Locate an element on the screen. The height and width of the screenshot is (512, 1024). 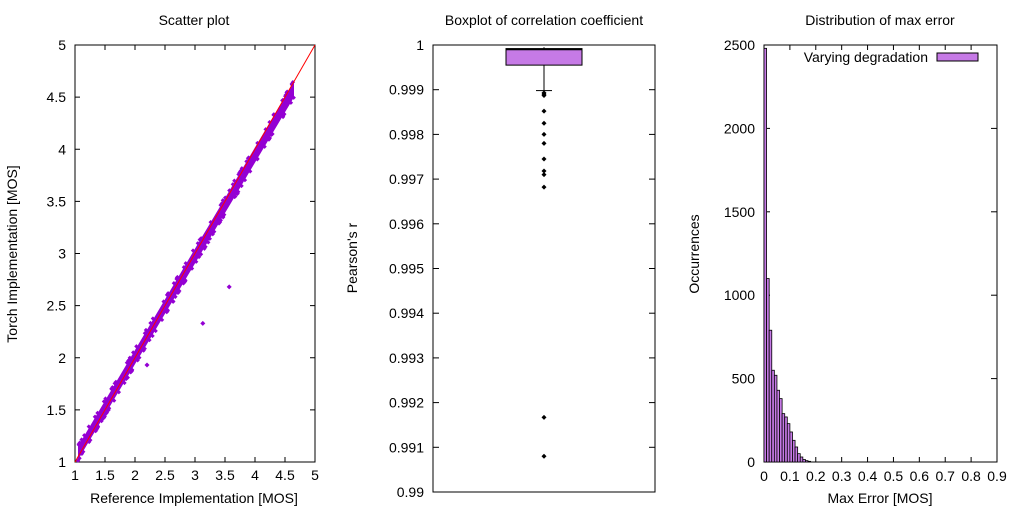
x-tick-label: 0.7 is located at coordinates (945, 476).